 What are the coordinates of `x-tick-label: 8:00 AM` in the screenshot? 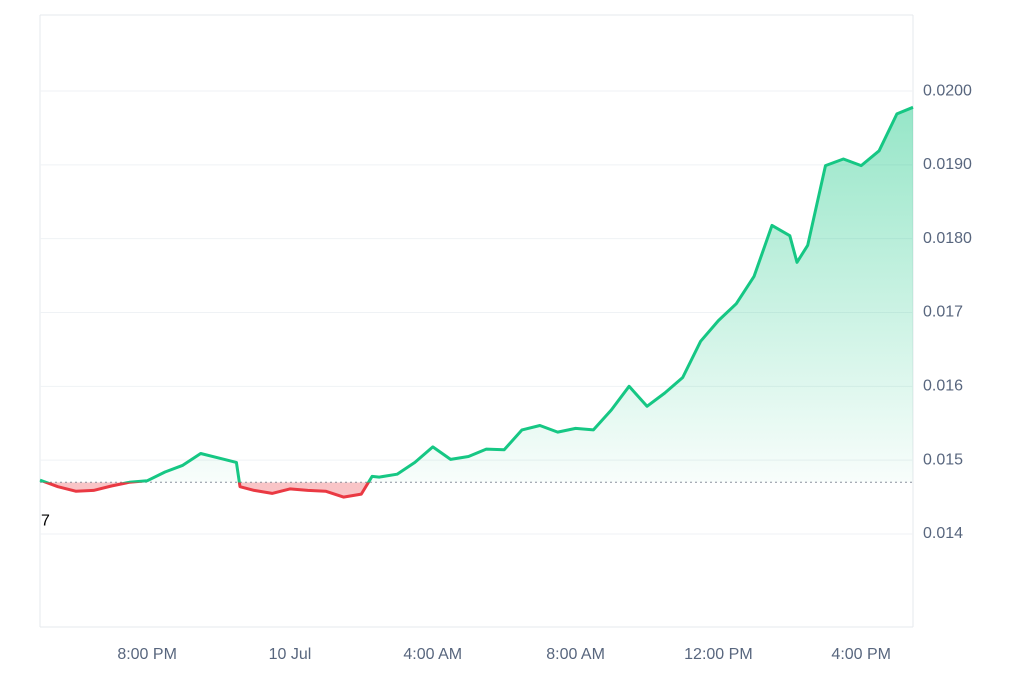 It's located at (575, 654).